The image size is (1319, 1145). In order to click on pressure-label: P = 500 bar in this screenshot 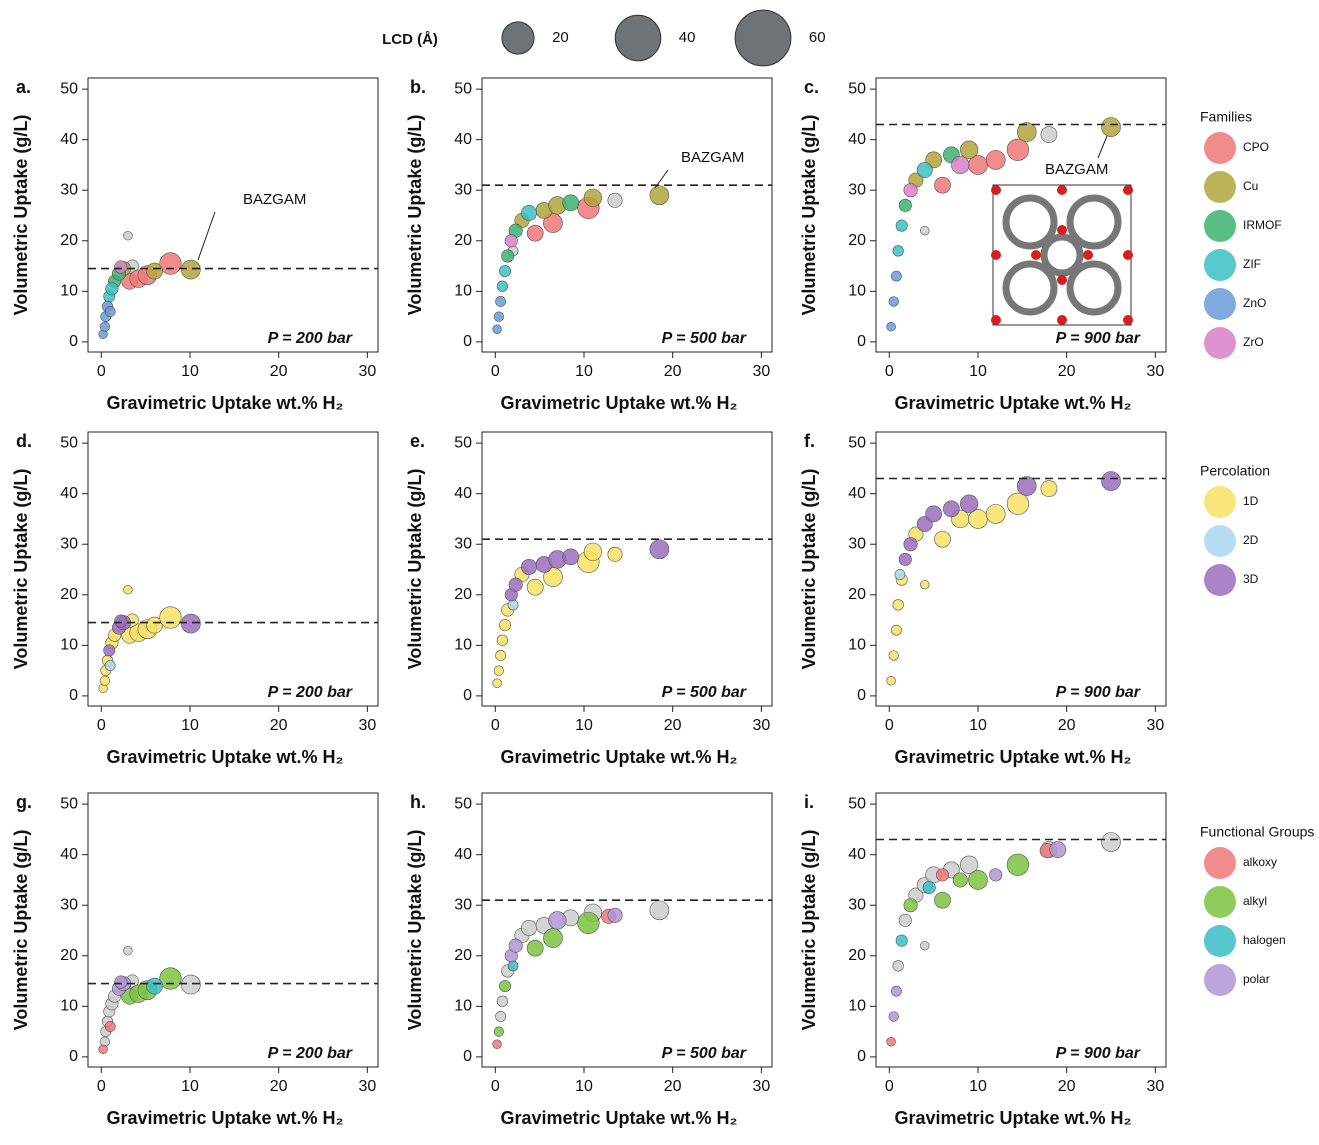, I will do `click(704, 1053)`.